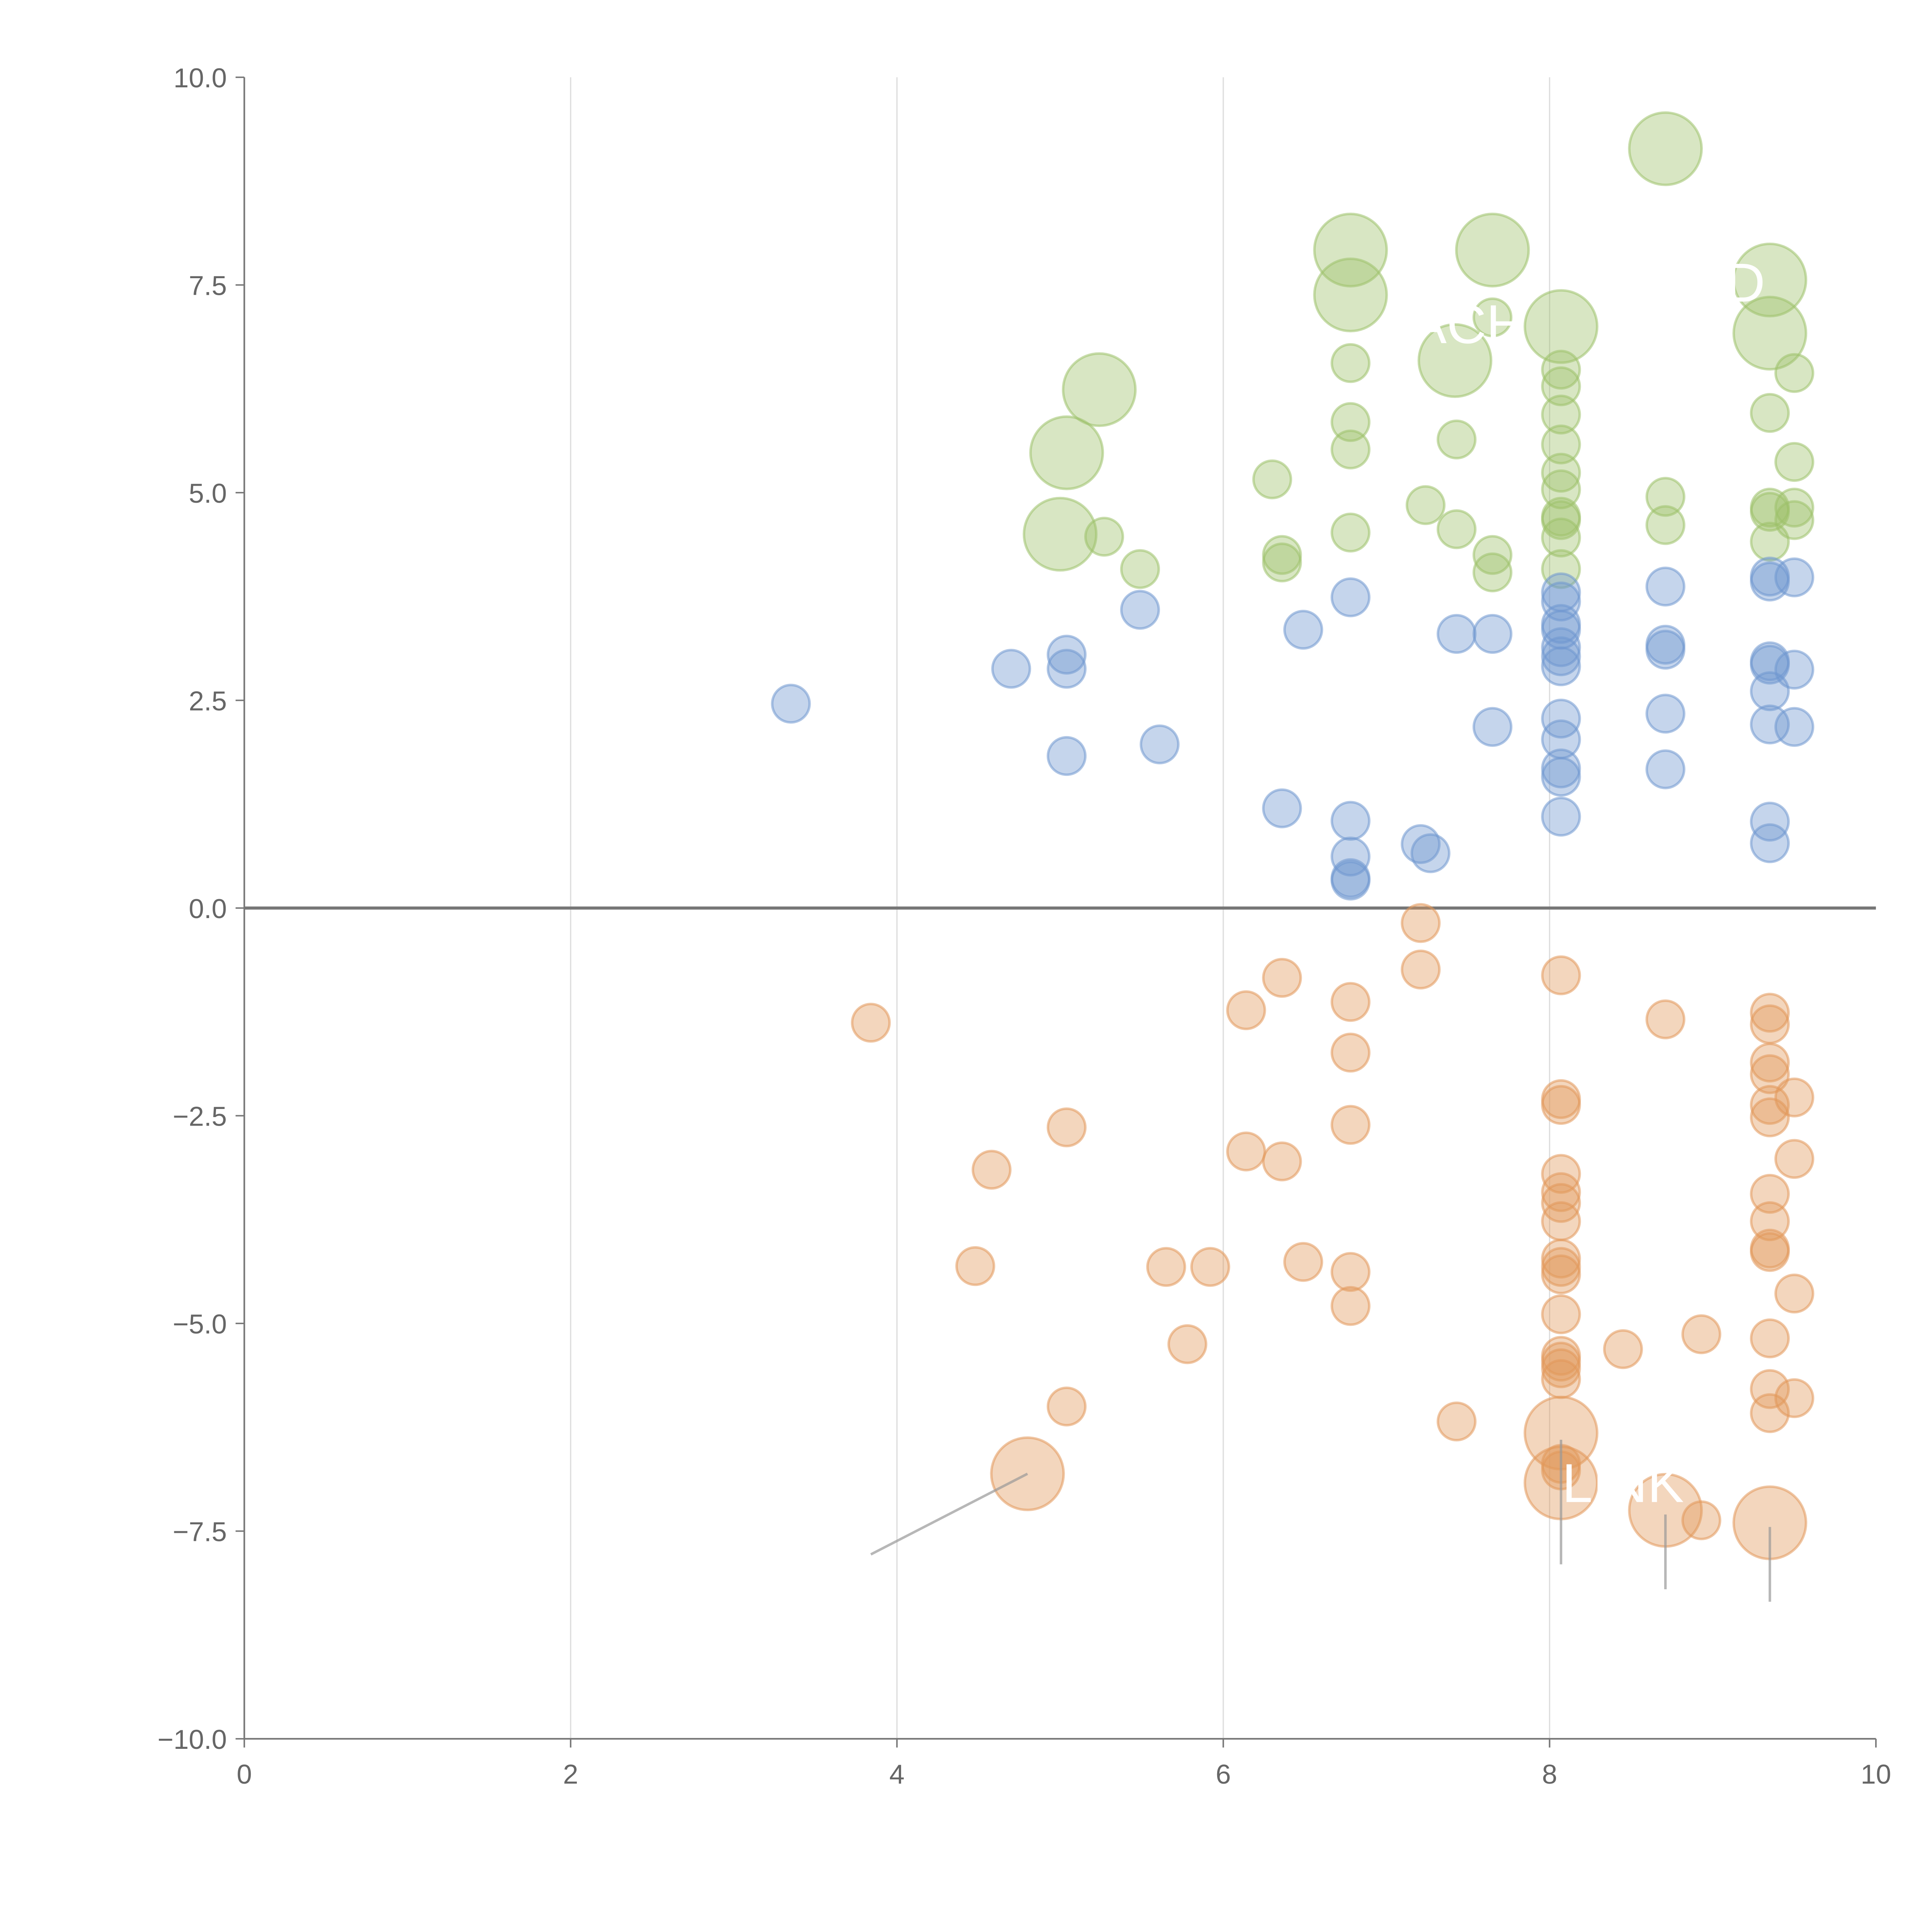  Describe the element at coordinates (1745, 284) in the screenshot. I see `bubble-label: D` at that location.